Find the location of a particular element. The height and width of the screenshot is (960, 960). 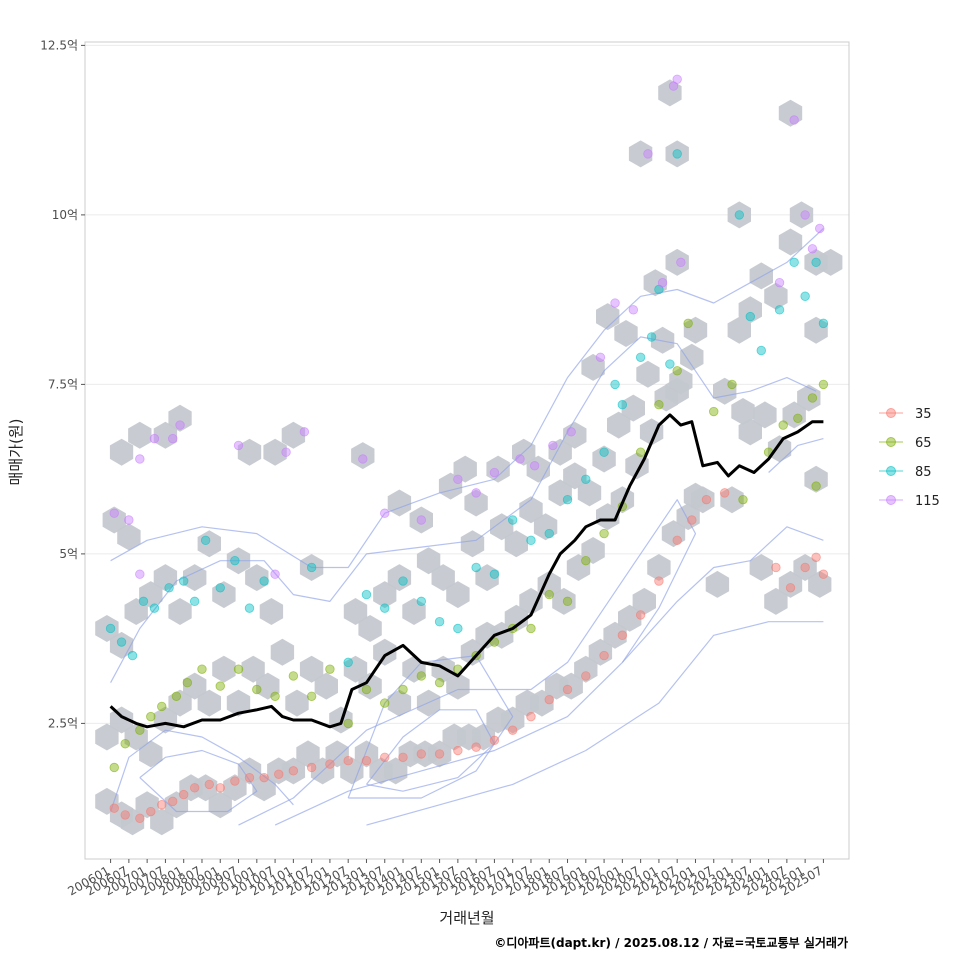

y-tick-label: 2.5억 is located at coordinates (63, 723).